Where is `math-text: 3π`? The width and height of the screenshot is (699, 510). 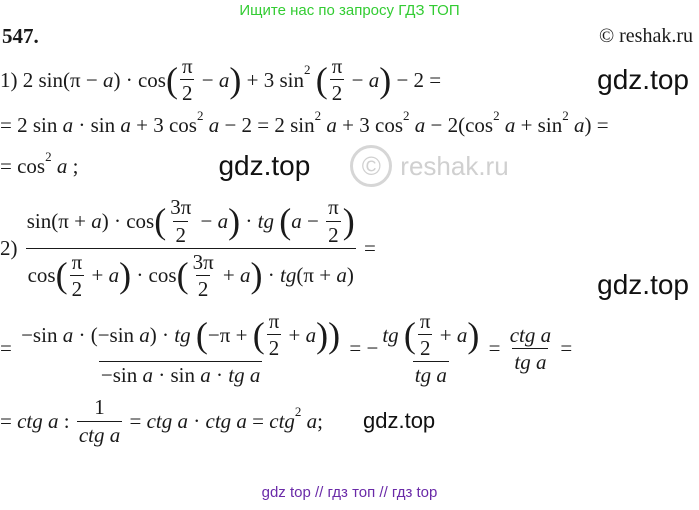 math-text: 3π is located at coordinates (203, 261).